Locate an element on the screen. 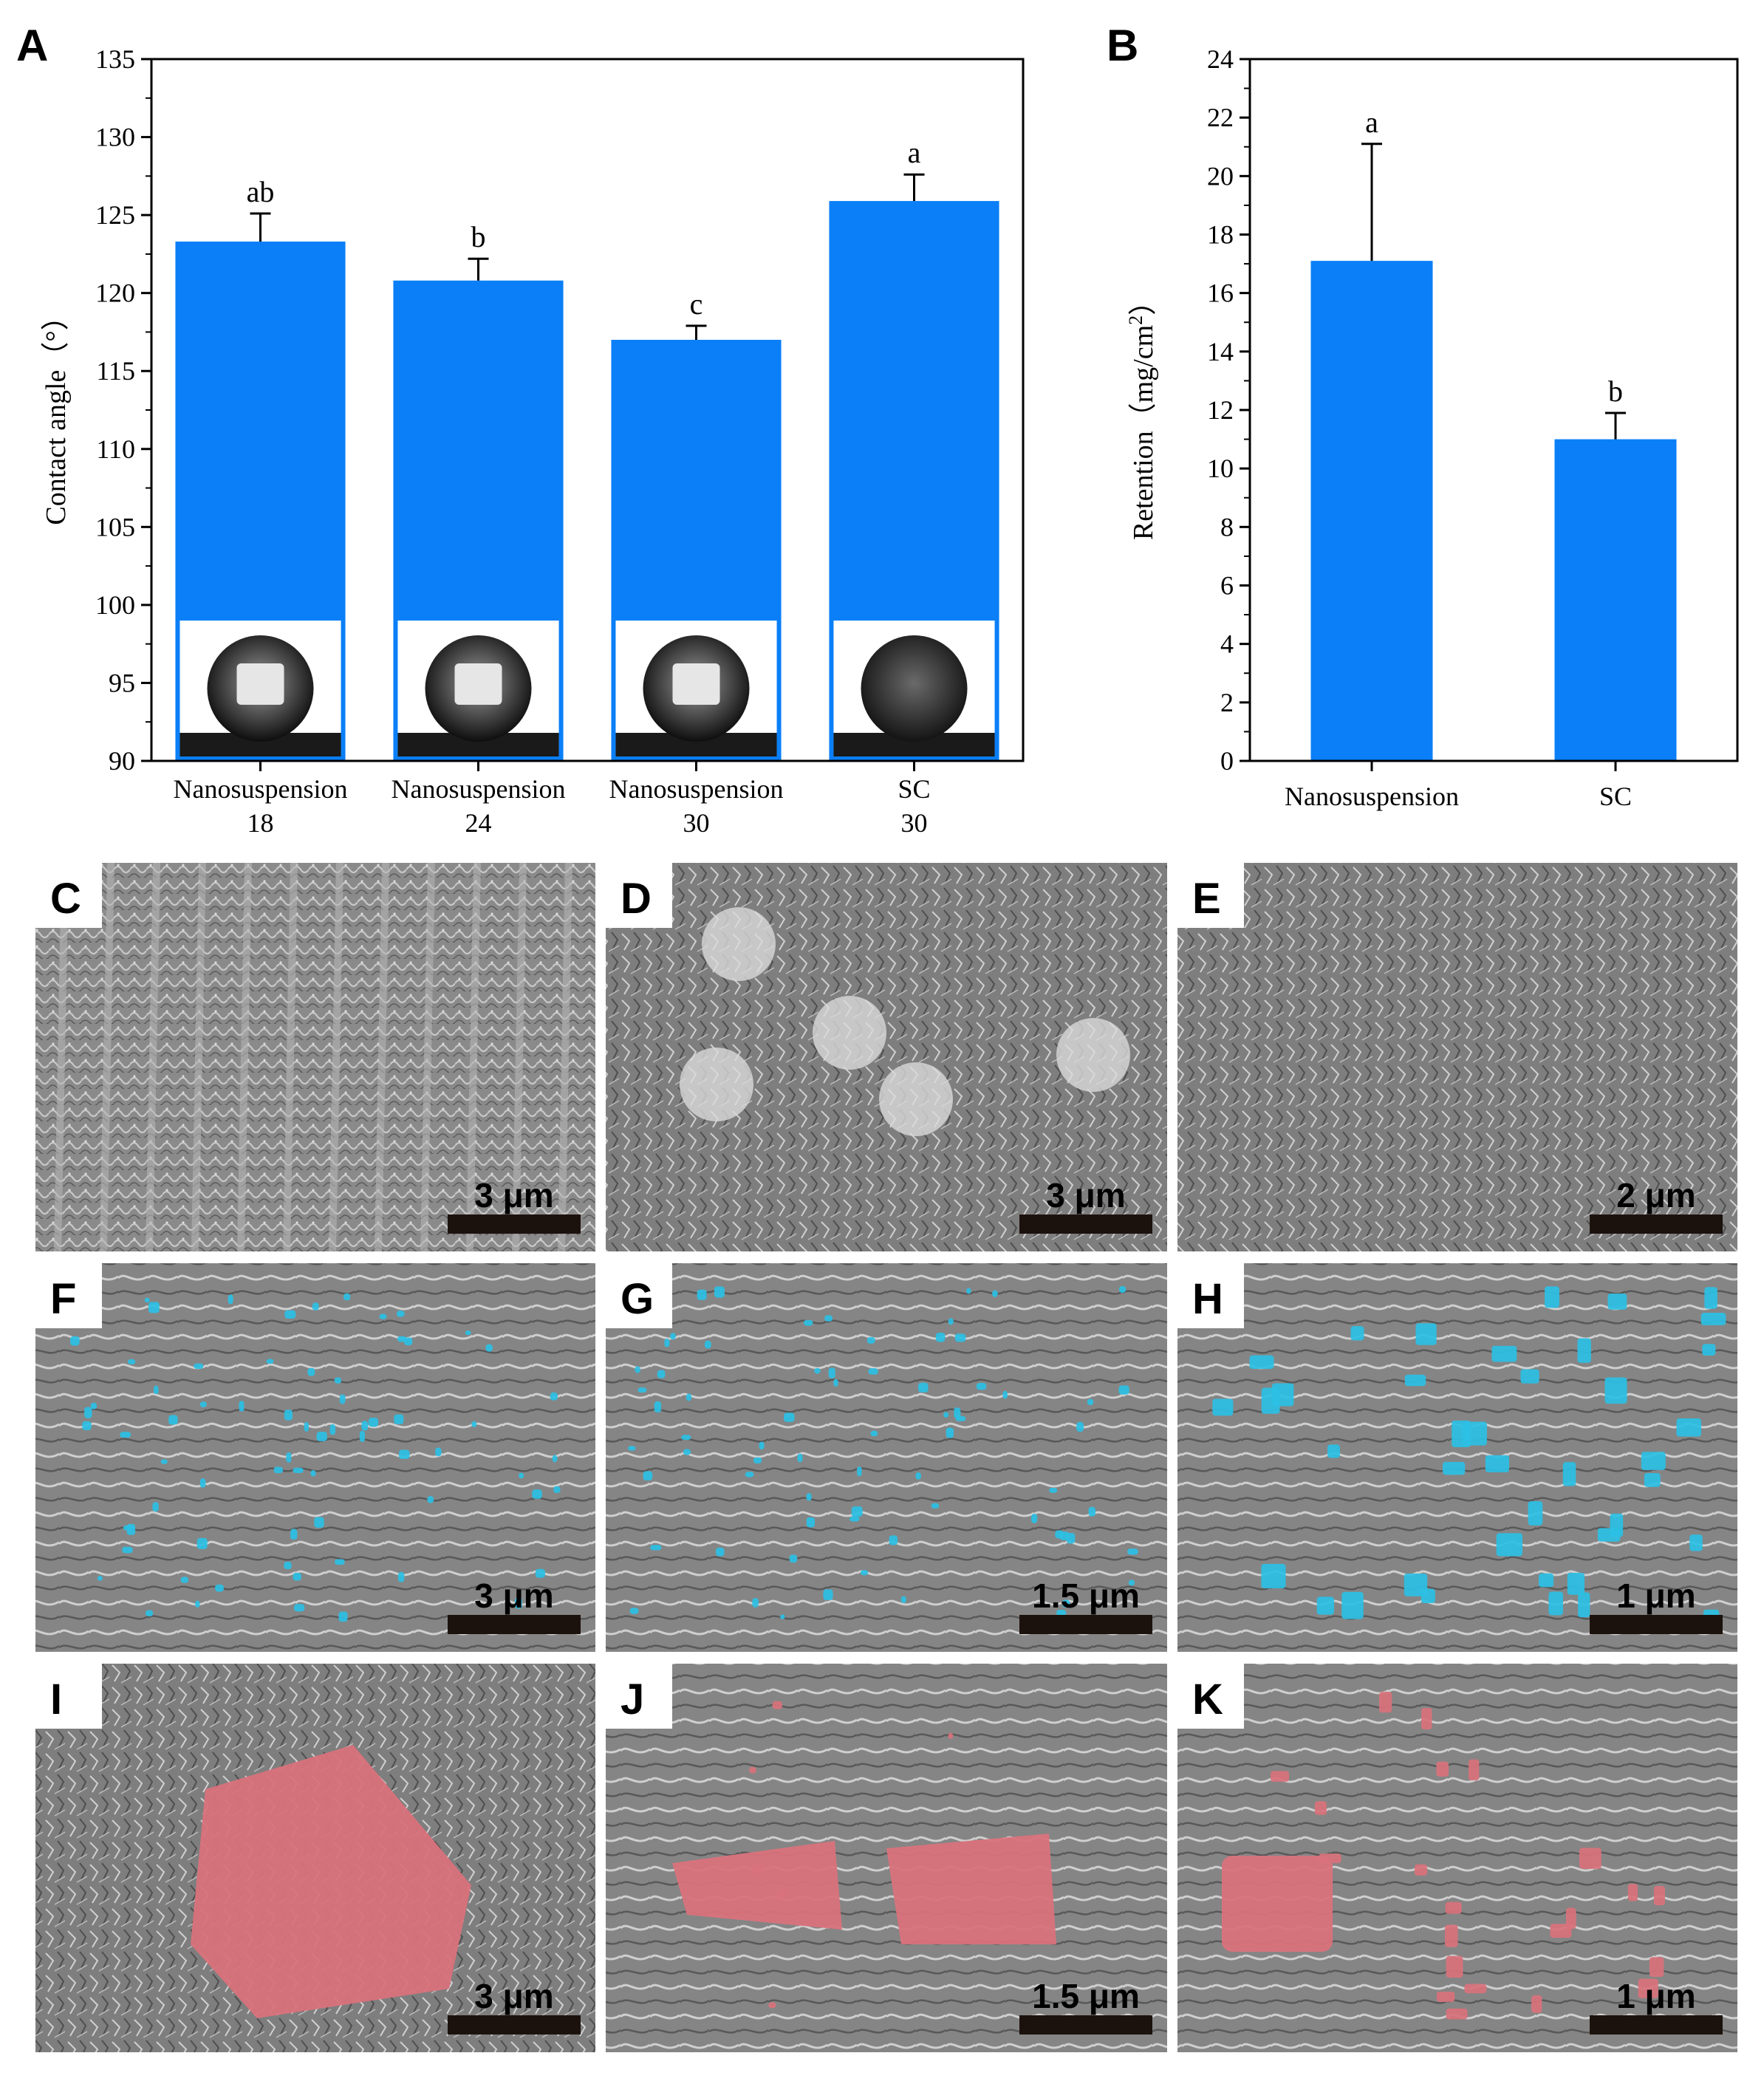  y-tick-label: 10 is located at coordinates (1220, 468).